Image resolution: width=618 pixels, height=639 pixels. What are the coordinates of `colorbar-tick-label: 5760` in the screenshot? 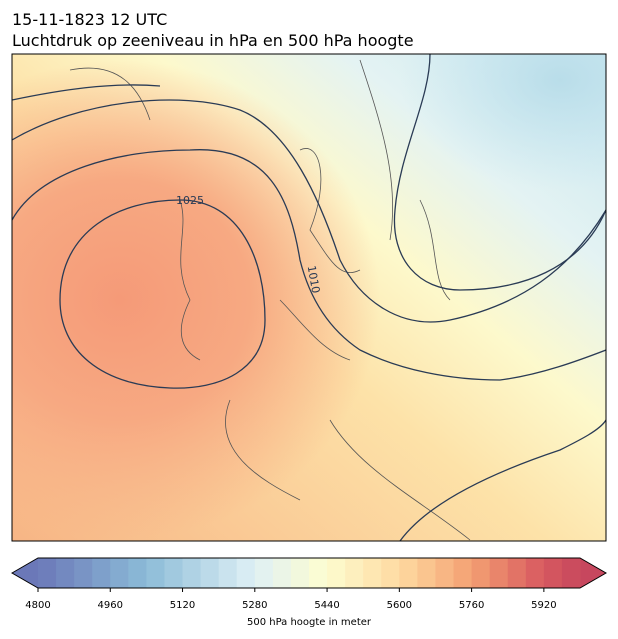 It's located at (471, 605).